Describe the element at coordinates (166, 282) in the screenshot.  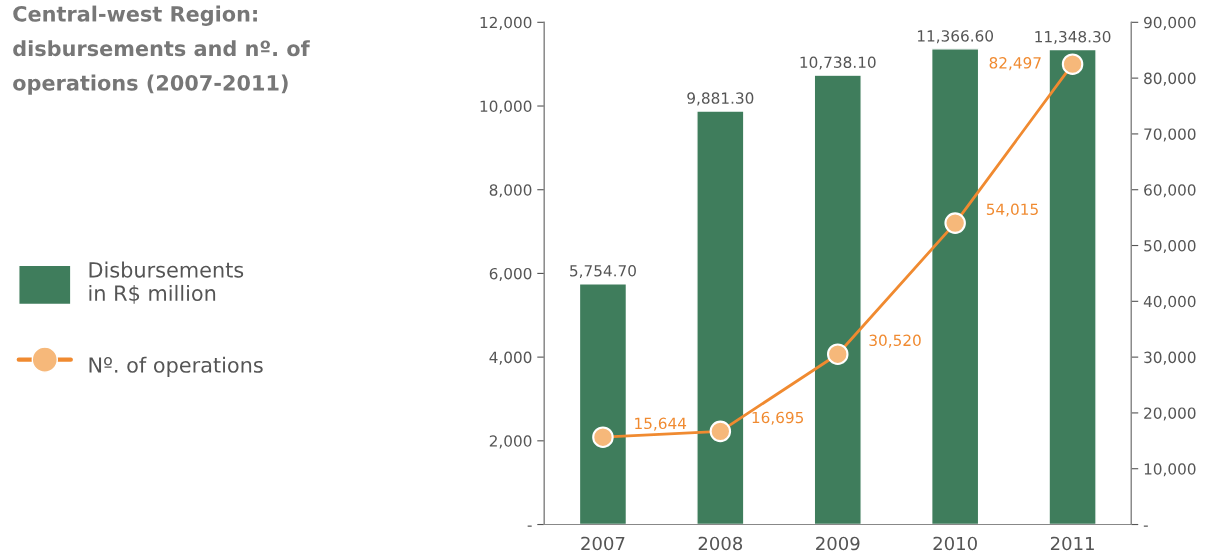
I see `legend-label: Disbursements in R$ million` at that location.